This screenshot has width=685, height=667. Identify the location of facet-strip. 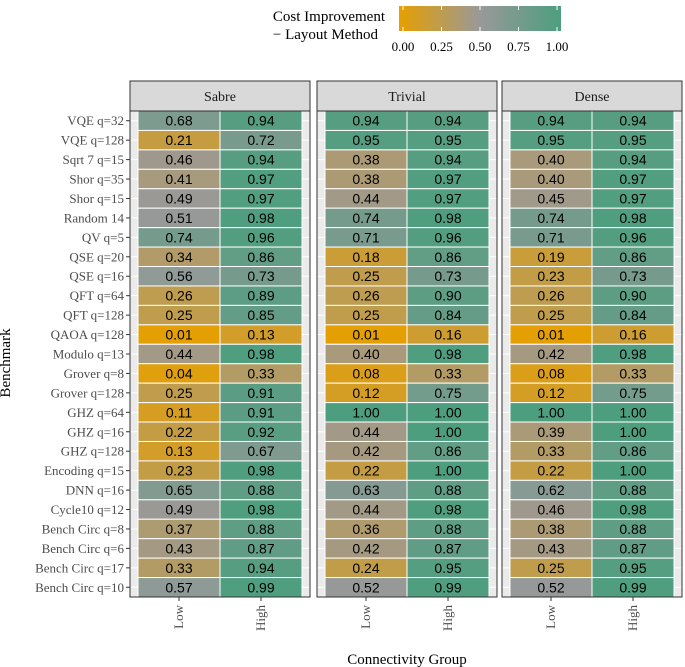
(407, 96).